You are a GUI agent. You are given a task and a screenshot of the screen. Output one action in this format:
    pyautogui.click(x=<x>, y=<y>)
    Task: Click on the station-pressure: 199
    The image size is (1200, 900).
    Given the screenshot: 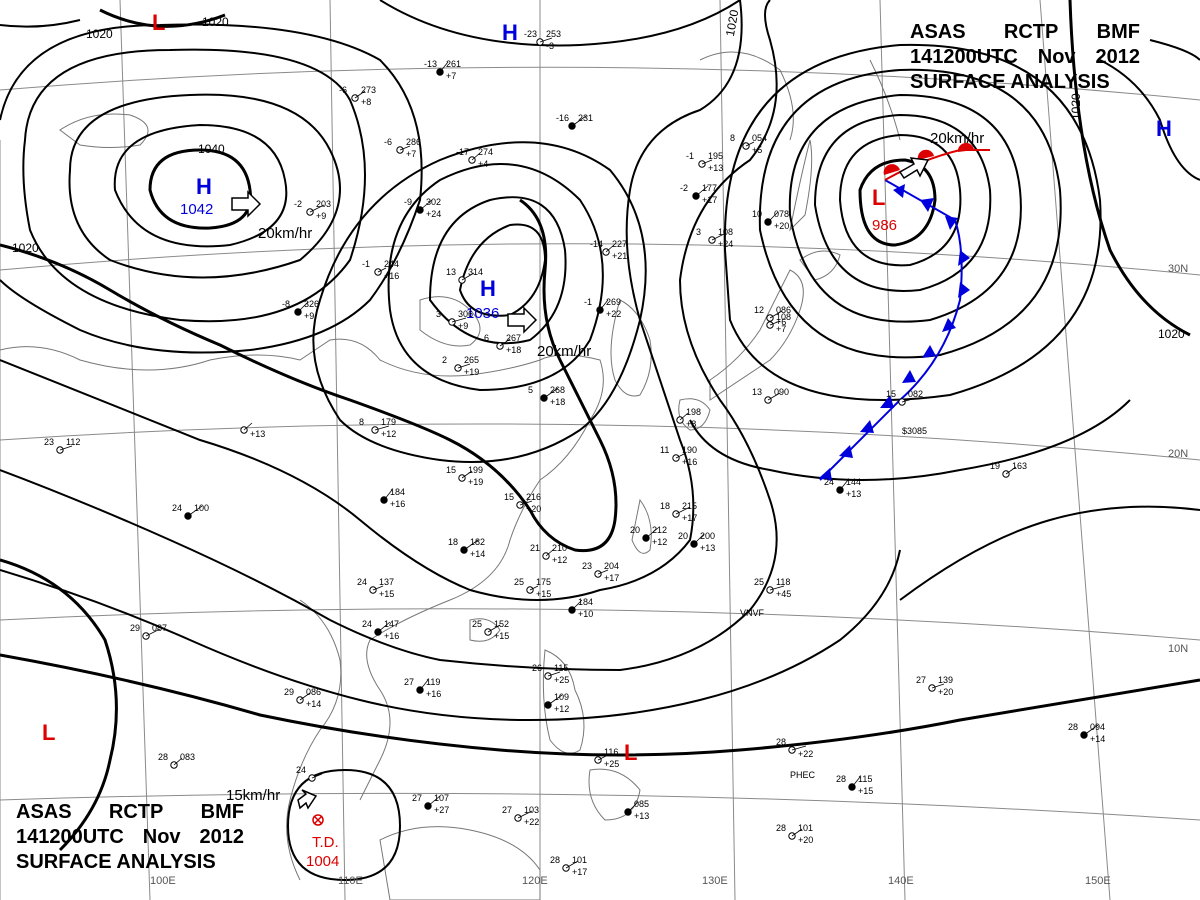 What is the action you would take?
    pyautogui.click(x=475, y=470)
    